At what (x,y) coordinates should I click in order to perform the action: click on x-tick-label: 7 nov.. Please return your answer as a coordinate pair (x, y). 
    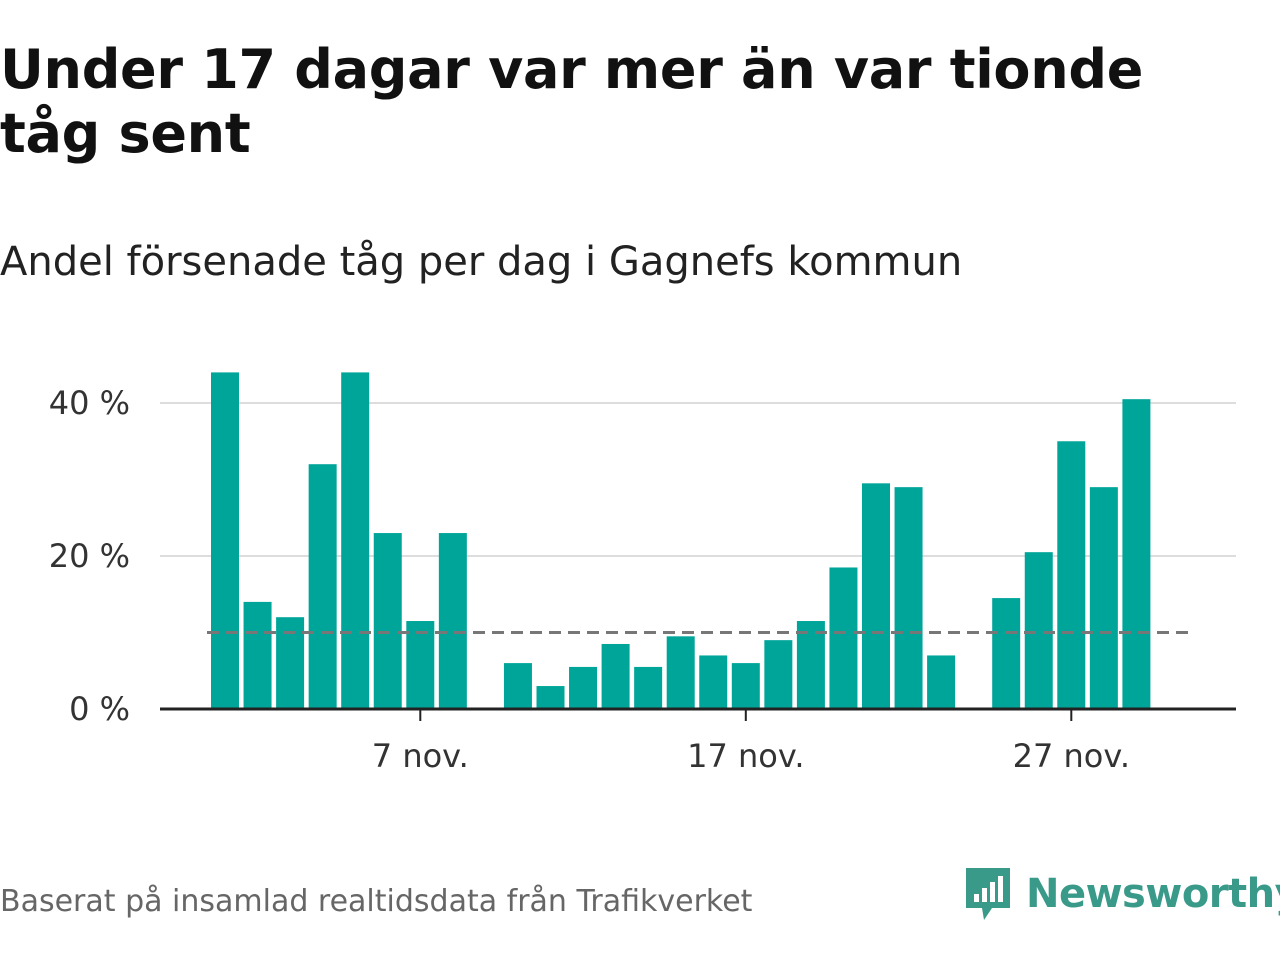
    Looking at the image, I should click on (420, 756).